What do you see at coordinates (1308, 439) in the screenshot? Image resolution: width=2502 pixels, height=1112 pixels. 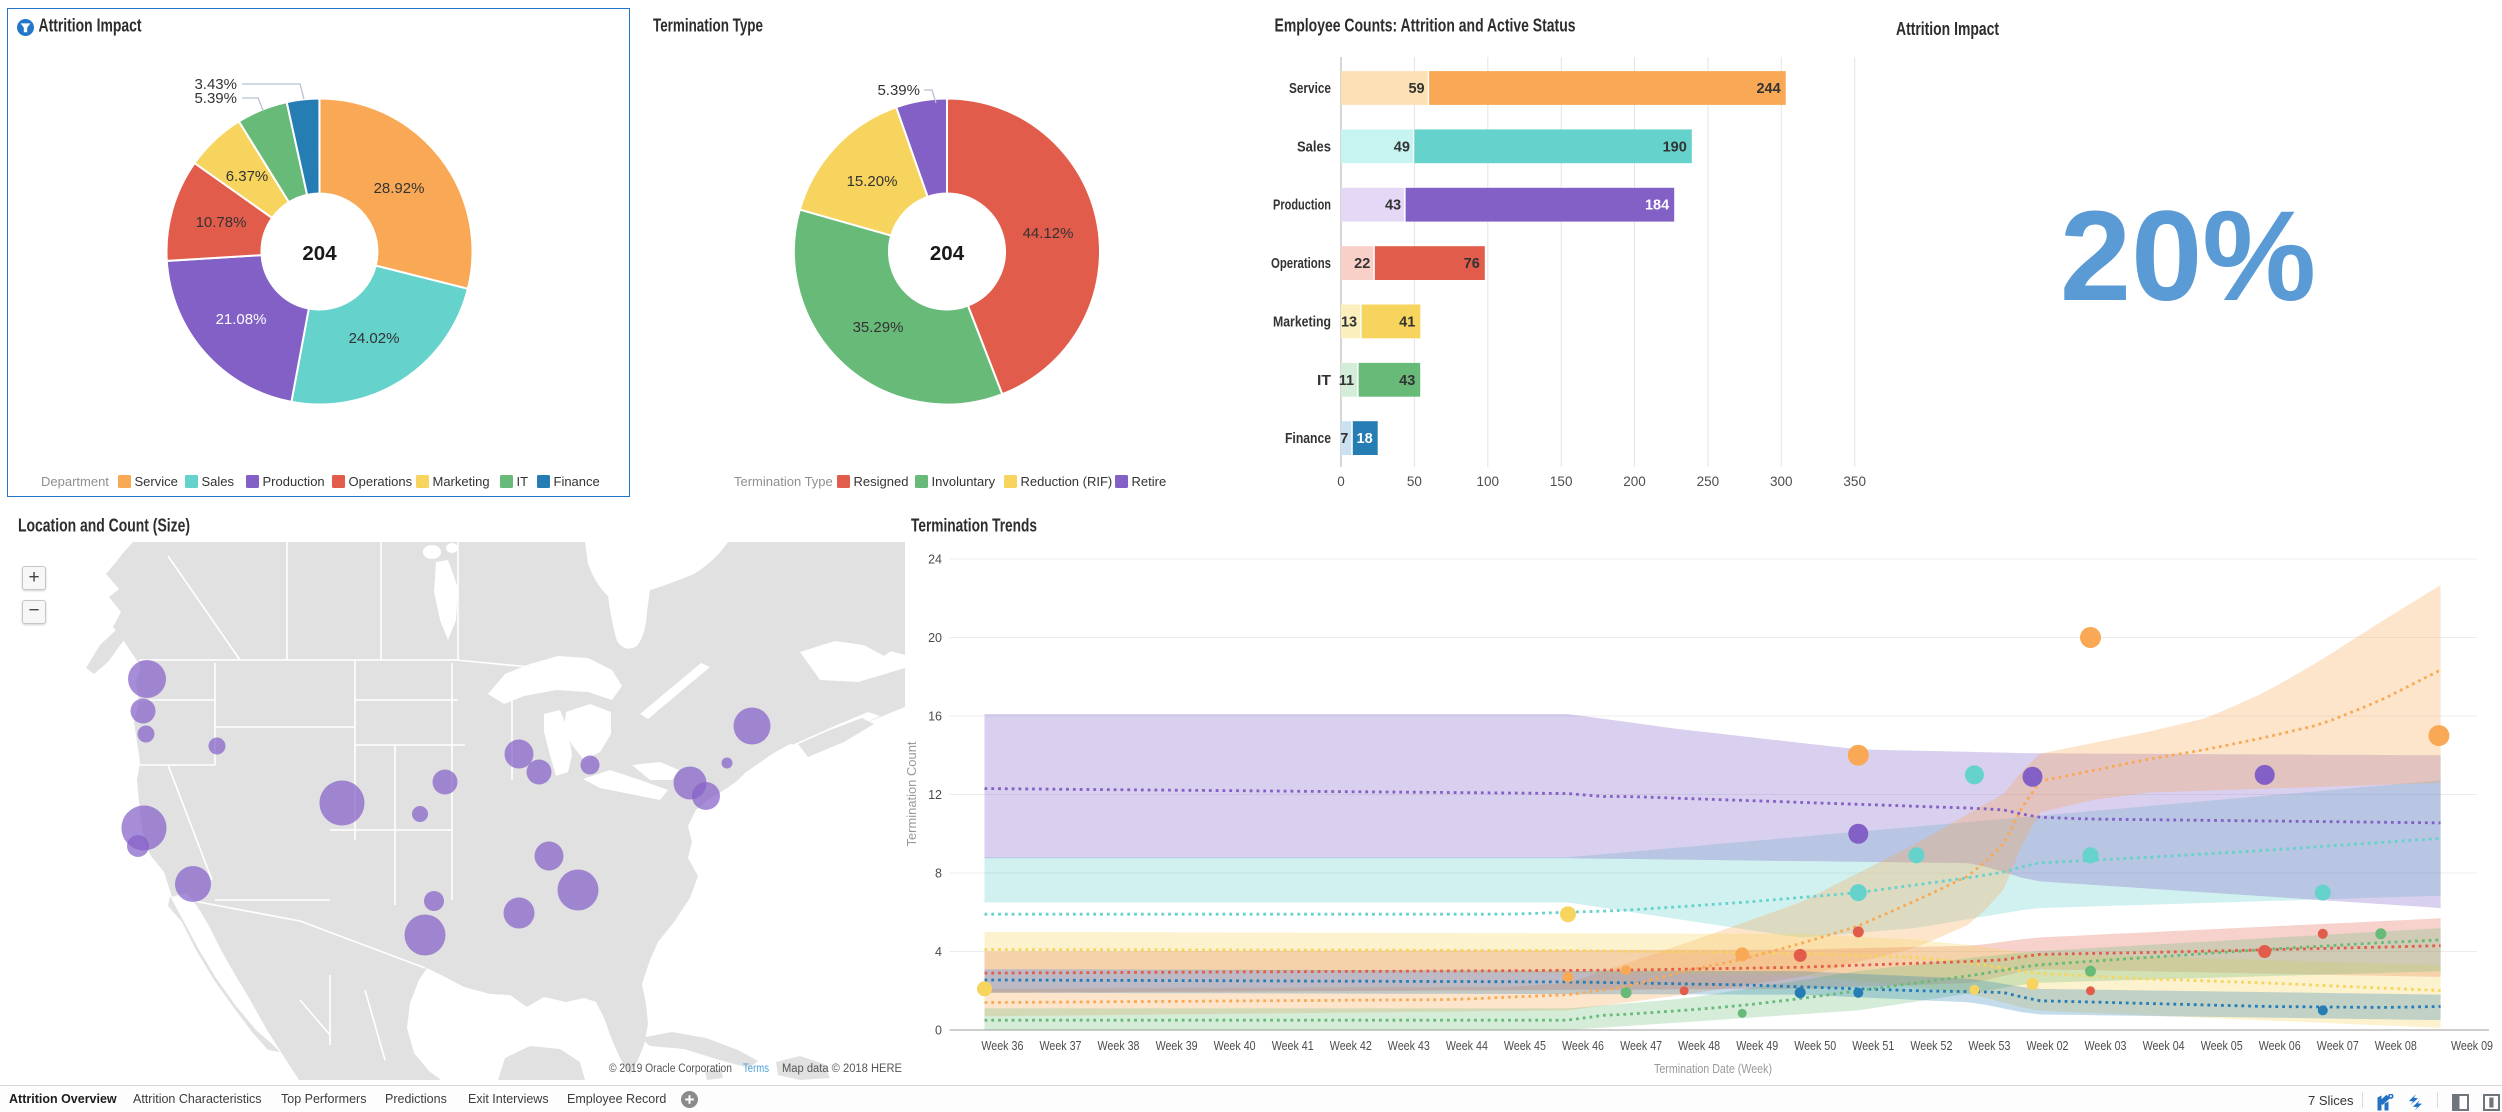 I see `svg-text: Finance` at bounding box center [1308, 439].